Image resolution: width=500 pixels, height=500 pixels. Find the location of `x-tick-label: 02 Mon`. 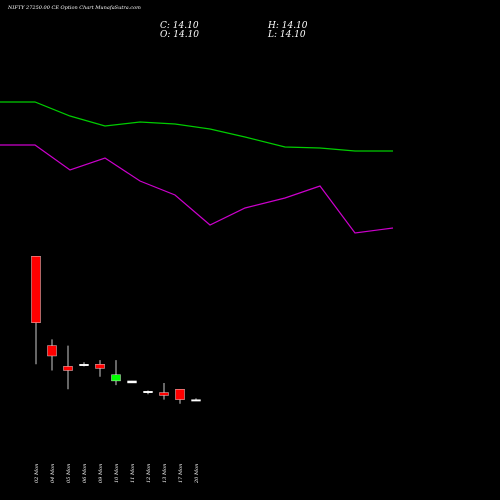

x-tick-label: 02 Mon is located at coordinates (37, 473).